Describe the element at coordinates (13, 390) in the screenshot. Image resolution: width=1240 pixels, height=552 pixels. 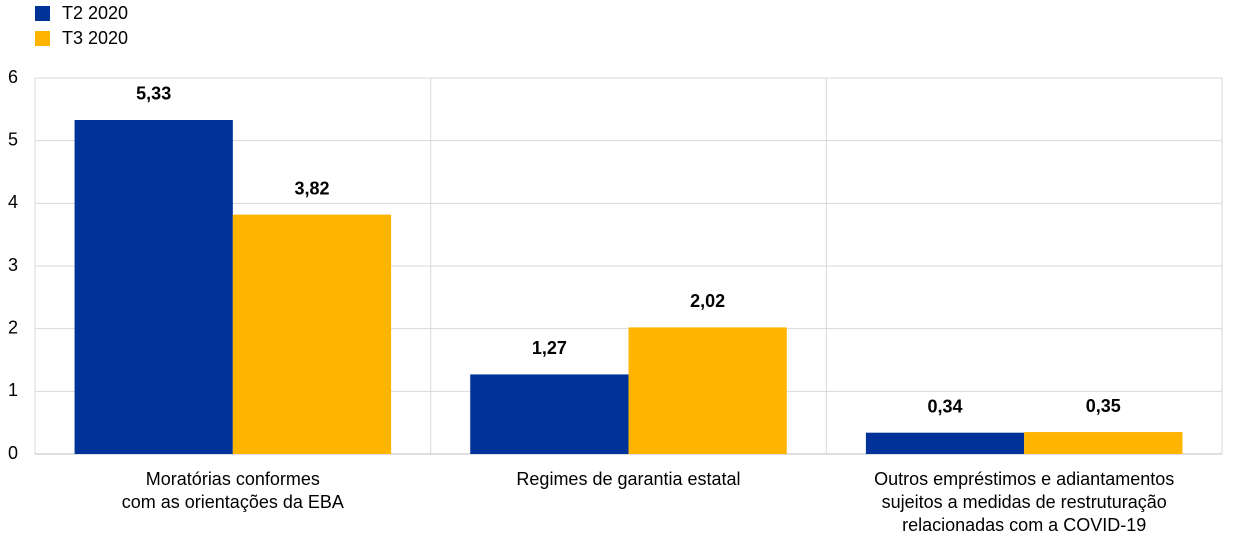
I see `y-tick-label: 1` at that location.